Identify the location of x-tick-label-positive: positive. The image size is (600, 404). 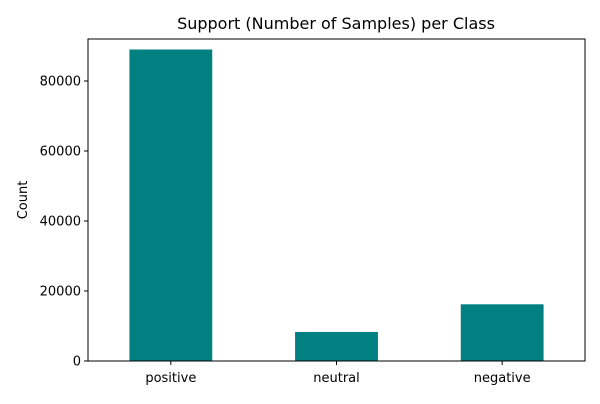
(170, 378).